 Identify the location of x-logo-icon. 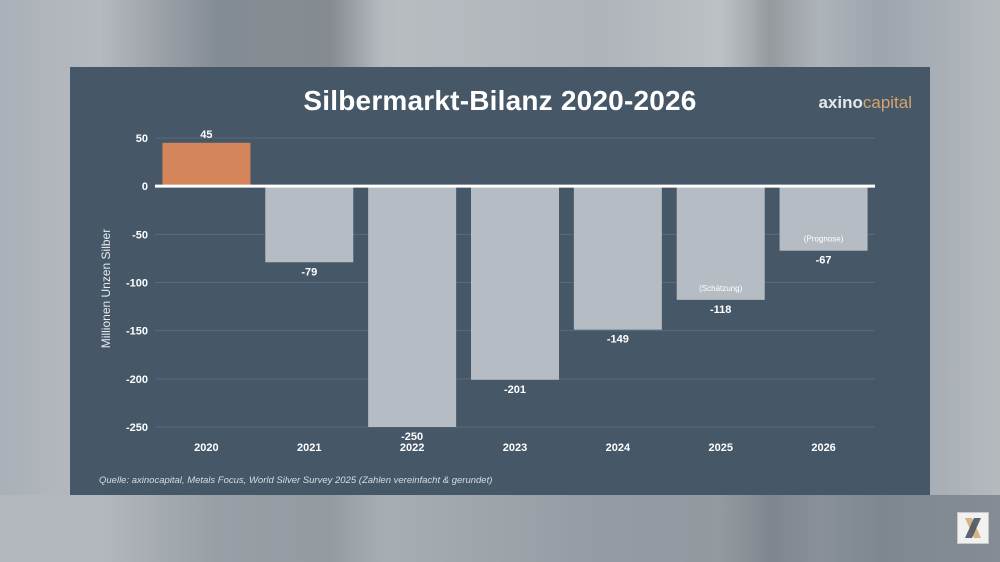
(973, 528).